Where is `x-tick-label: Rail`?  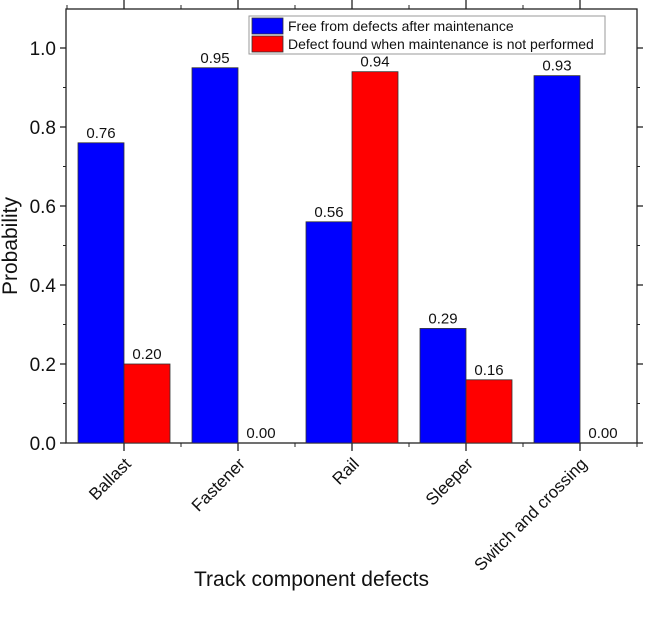
x-tick-label: Rail is located at coordinates (346, 471).